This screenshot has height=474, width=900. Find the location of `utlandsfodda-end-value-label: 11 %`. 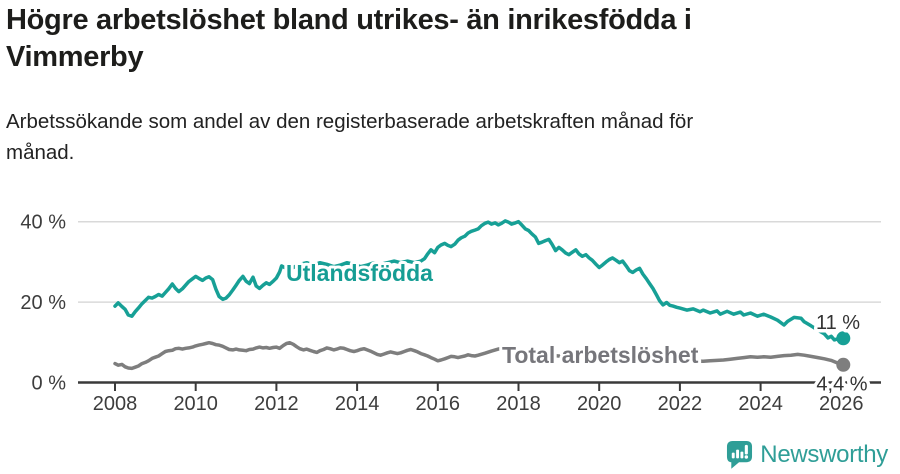

utlandsfodda-end-value-label: 11 % is located at coordinates (838, 323).